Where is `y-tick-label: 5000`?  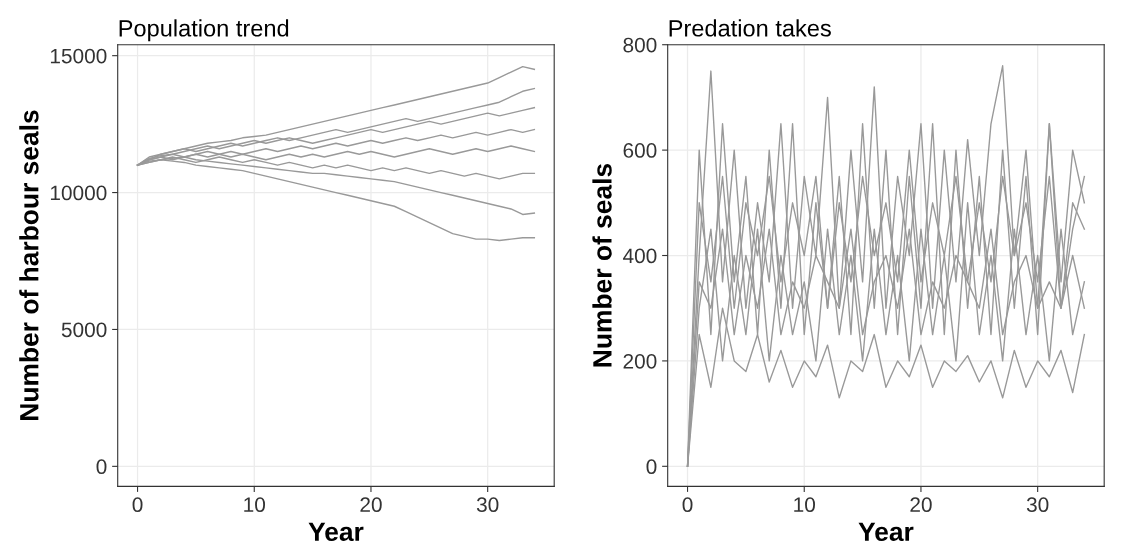 y-tick-label: 5000 is located at coordinates (84, 330).